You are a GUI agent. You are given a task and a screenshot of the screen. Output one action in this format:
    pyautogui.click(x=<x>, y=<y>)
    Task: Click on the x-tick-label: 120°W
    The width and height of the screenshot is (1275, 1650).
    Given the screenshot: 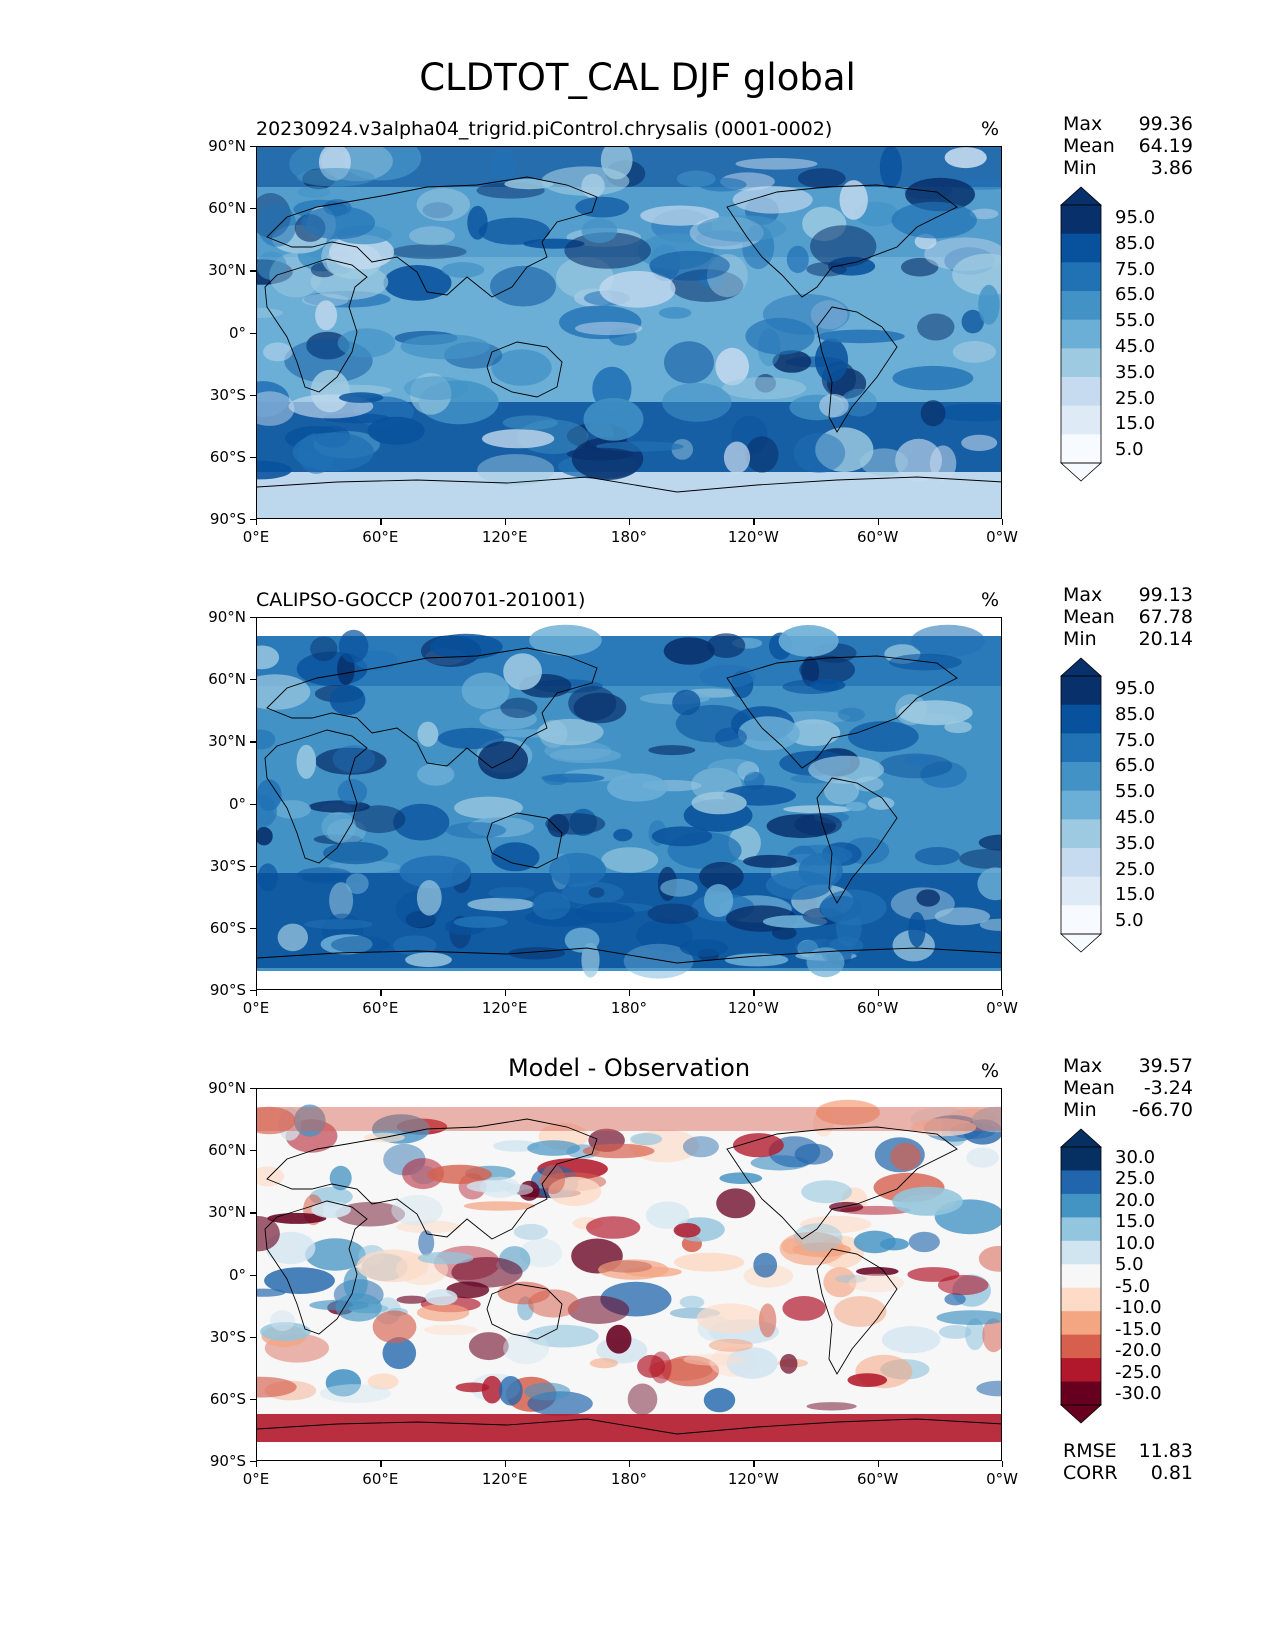 What is the action you would take?
    pyautogui.click(x=753, y=537)
    